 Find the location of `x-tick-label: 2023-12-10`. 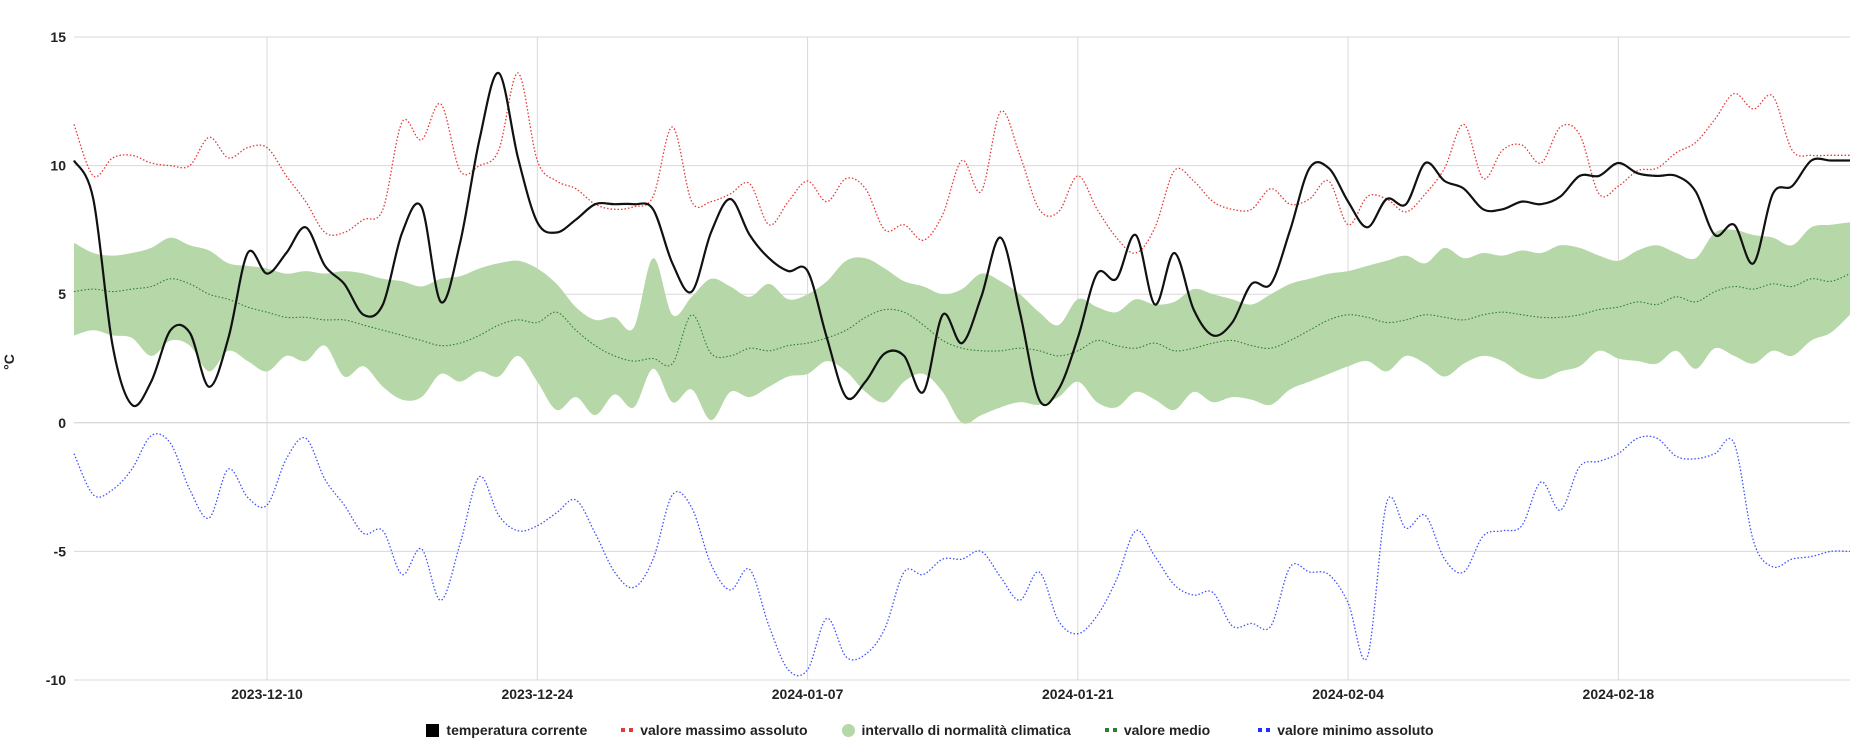

x-tick-label: 2023-12-10 is located at coordinates (267, 694).